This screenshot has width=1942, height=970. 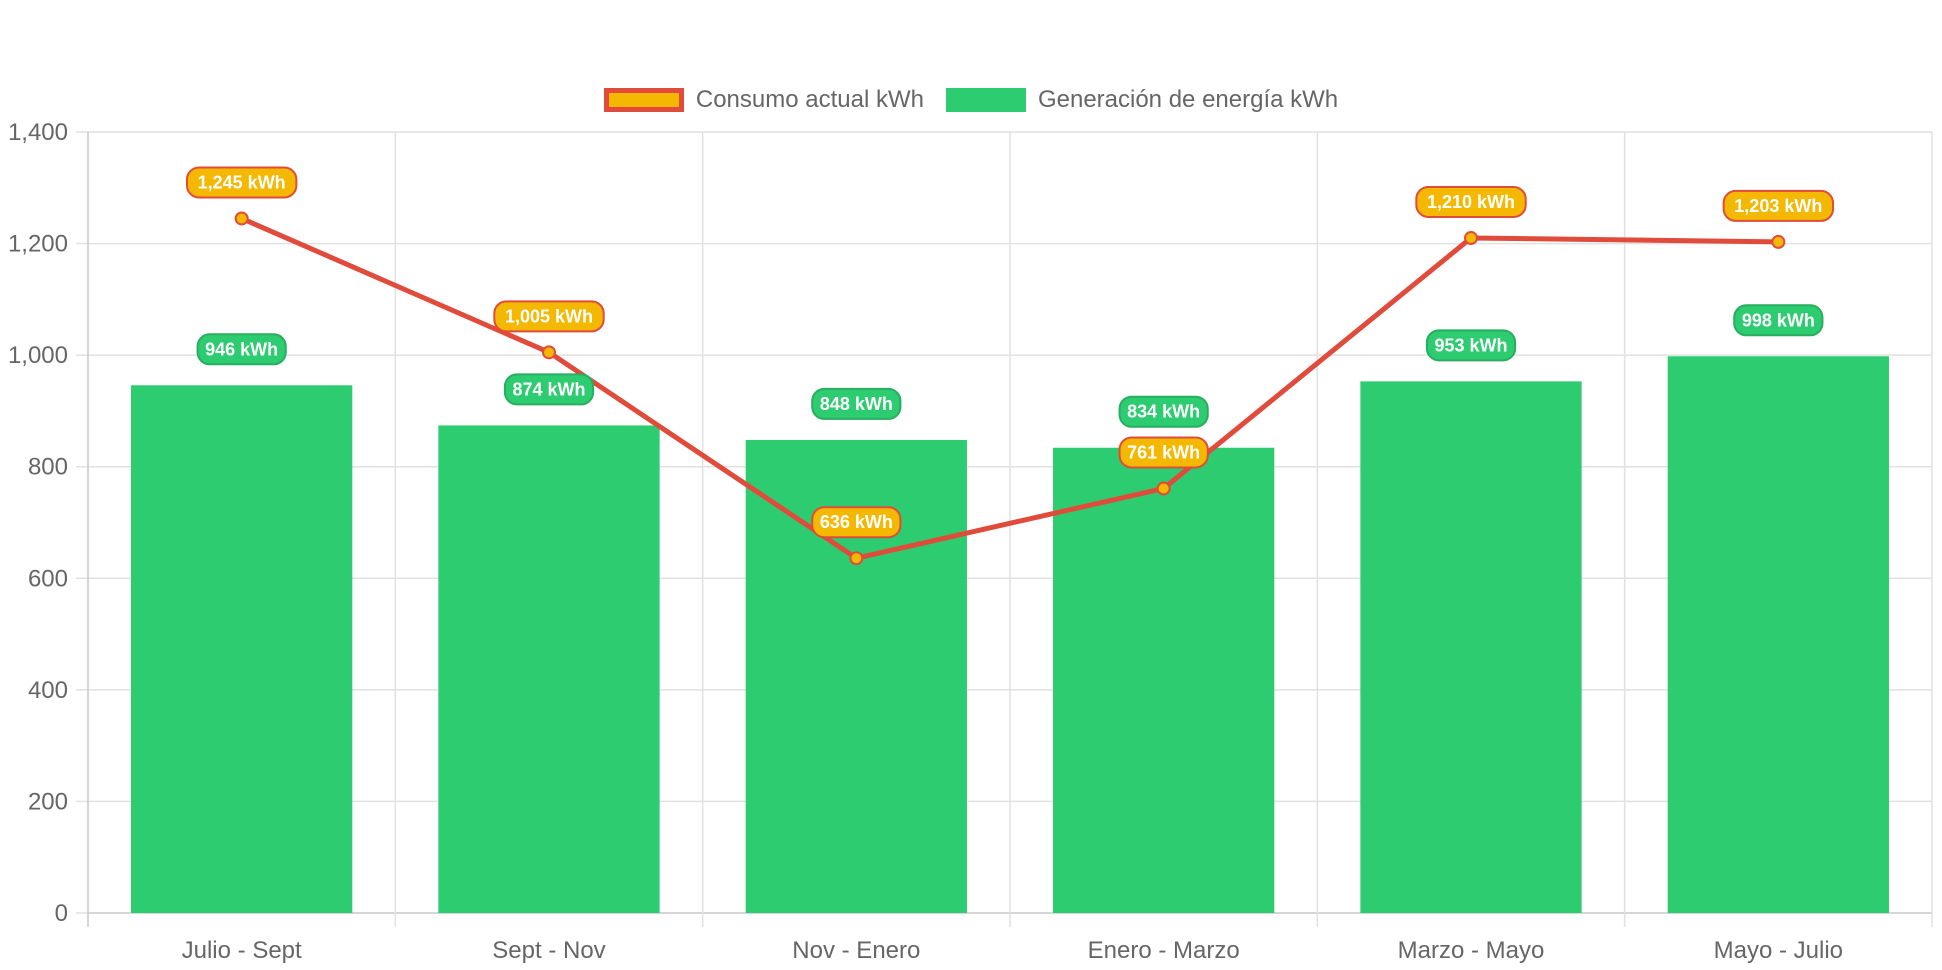 I want to click on y-tick-label: 400, so click(x=48, y=690).